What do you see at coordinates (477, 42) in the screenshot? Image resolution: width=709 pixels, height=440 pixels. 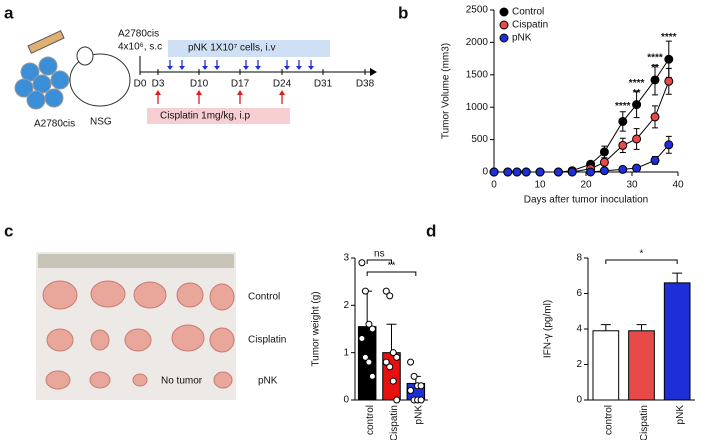 I see `y-tick-label: 2000` at bounding box center [477, 42].